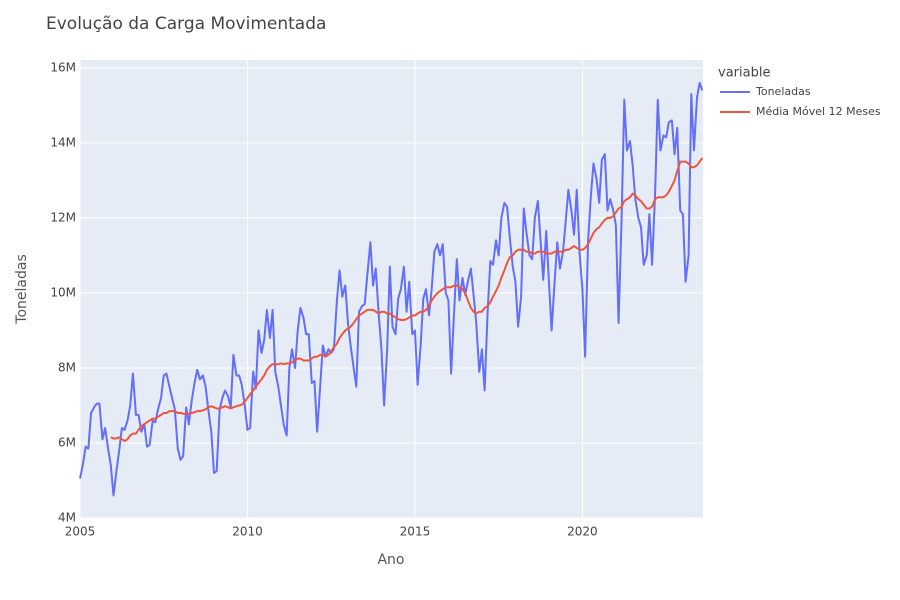 Image resolution: width=900 pixels, height=600 pixels. I want to click on y-tick-label: 14M, so click(63, 142).